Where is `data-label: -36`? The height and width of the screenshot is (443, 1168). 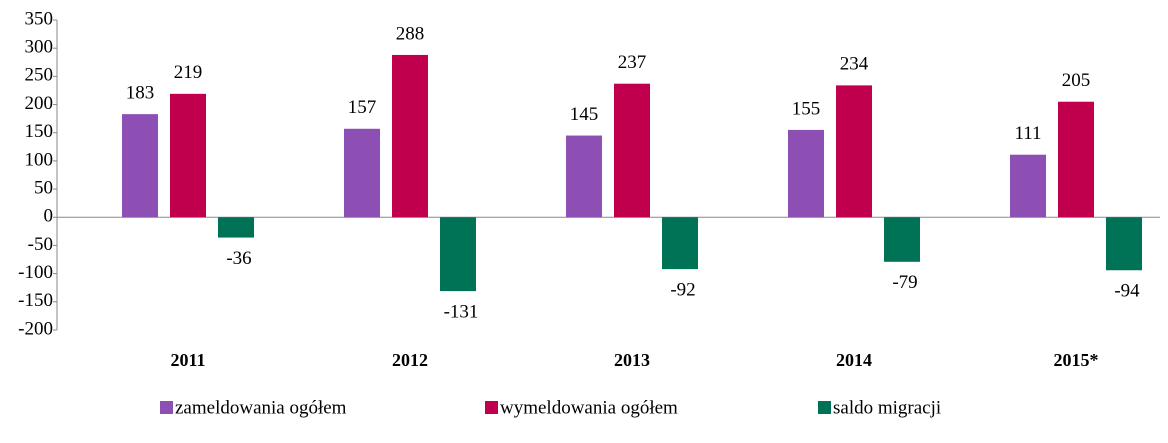 data-label: -36 is located at coordinates (238, 258).